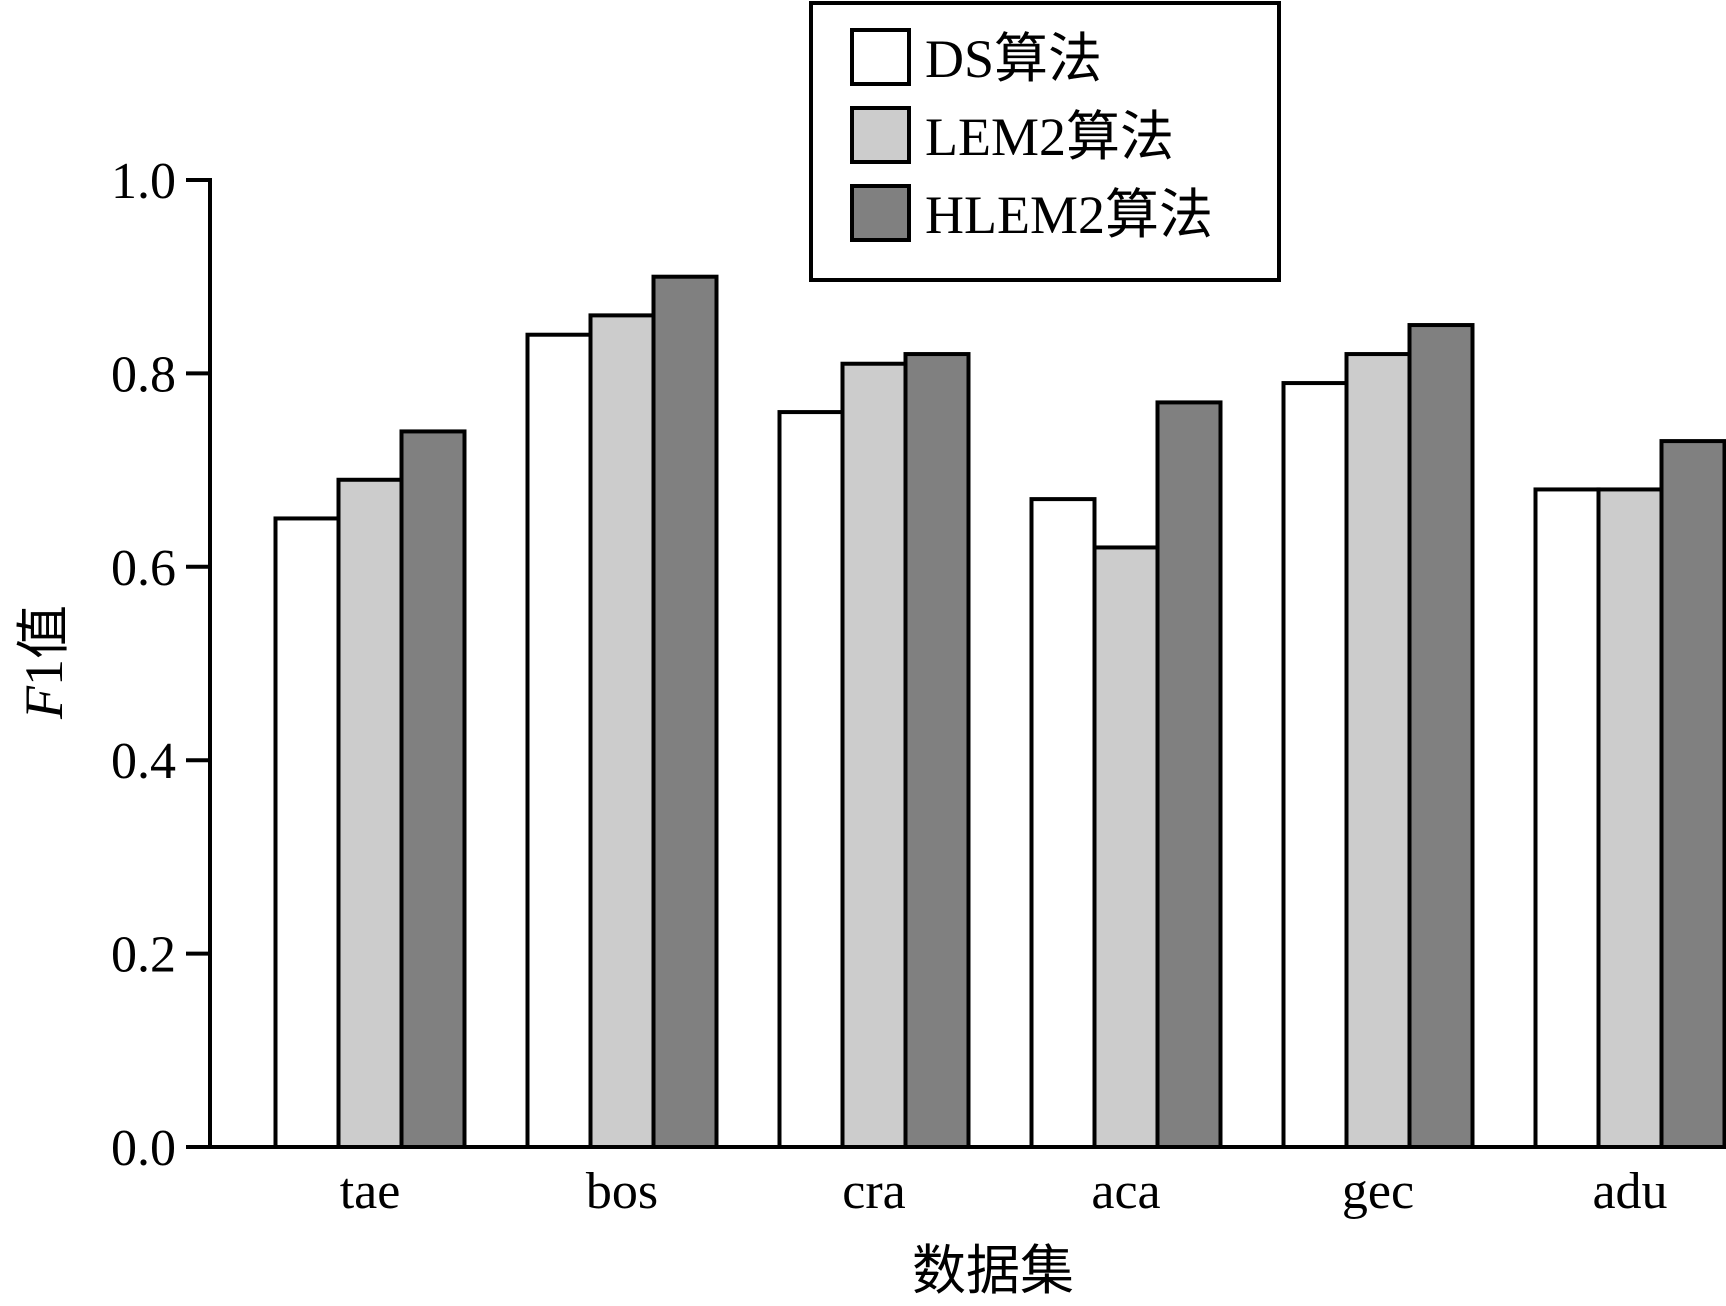  I want to click on legend: DS算法 LEM2算法 HLEM2算法, so click(1045, 141).